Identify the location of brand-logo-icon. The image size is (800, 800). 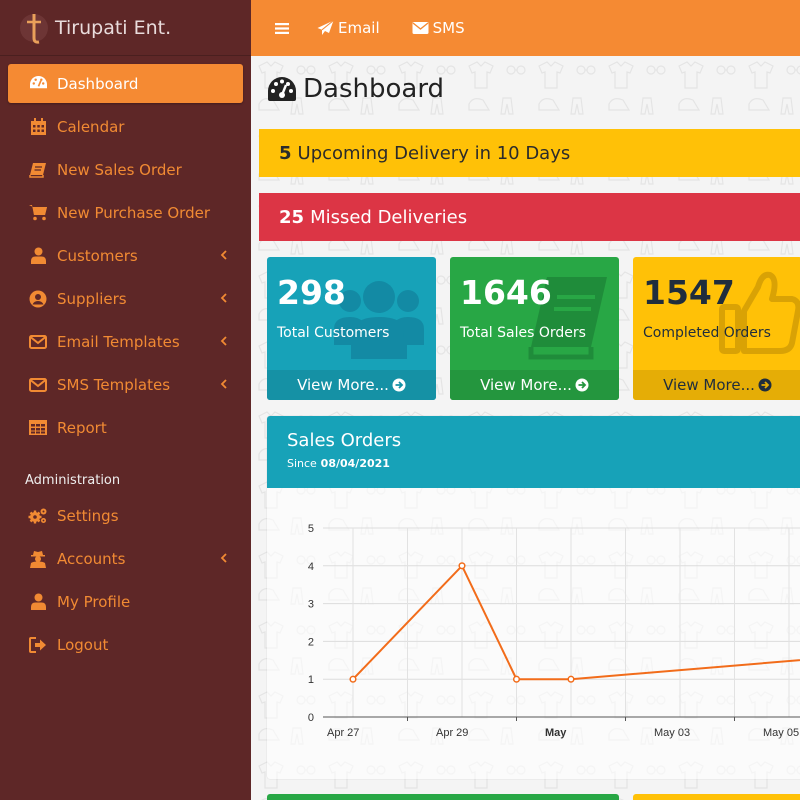
(34, 28).